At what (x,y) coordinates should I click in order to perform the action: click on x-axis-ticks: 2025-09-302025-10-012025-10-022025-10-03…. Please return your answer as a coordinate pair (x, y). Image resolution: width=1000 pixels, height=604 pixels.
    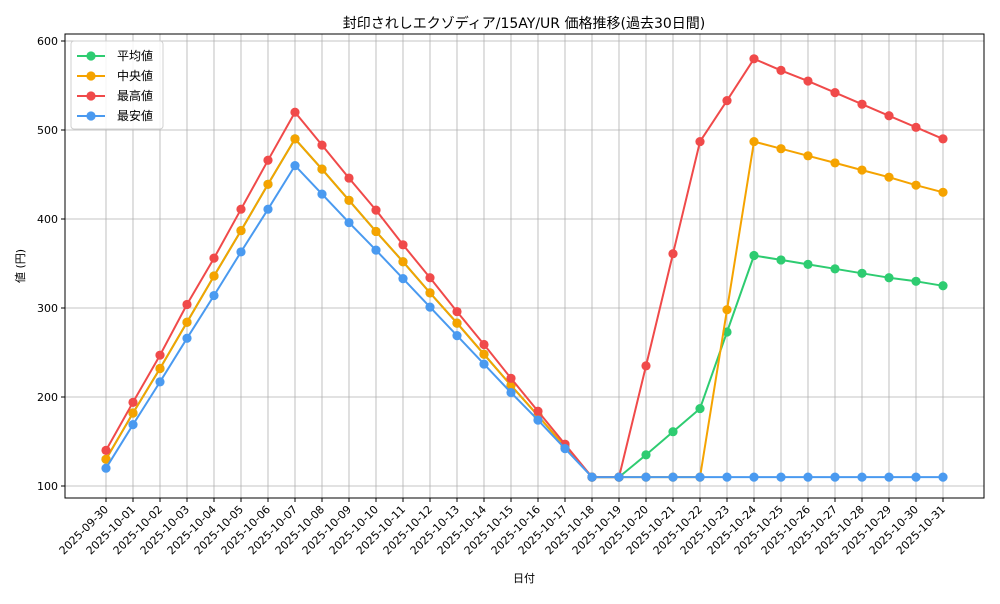
    Looking at the image, I should click on (502, 527).